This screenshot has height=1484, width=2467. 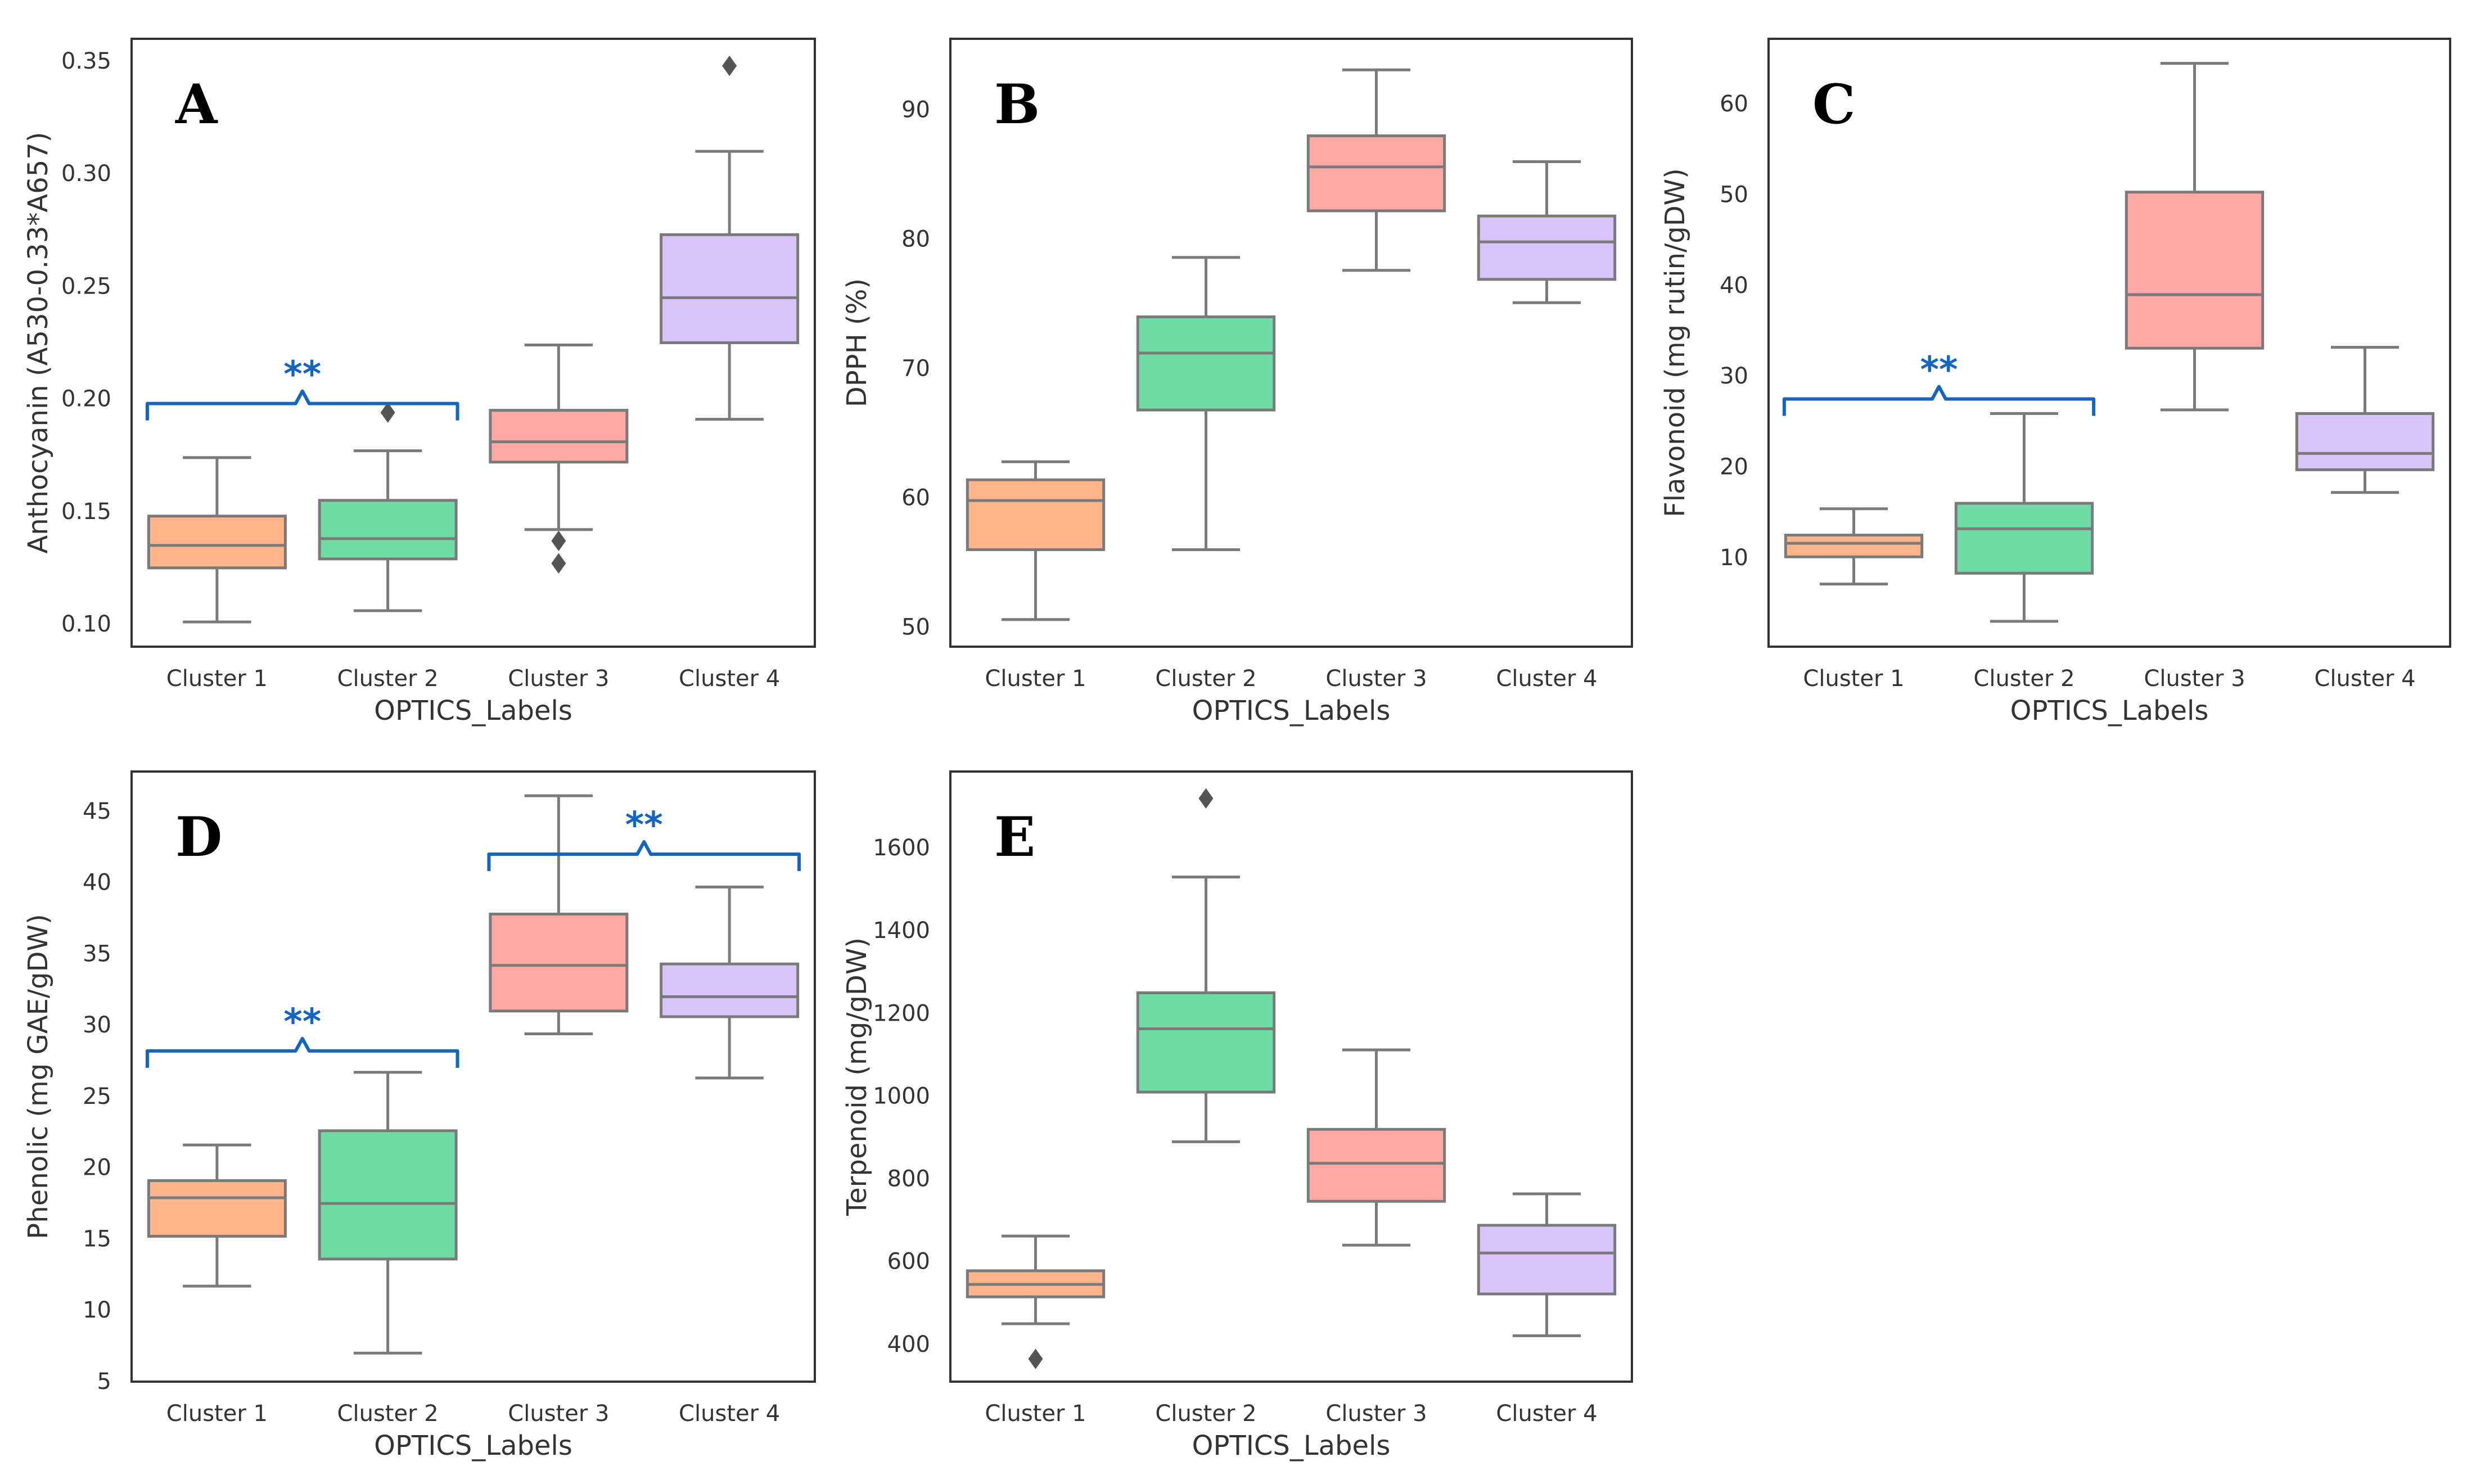 What do you see at coordinates (901, 1013) in the screenshot?
I see `y-tick-label: 1200` at bounding box center [901, 1013].